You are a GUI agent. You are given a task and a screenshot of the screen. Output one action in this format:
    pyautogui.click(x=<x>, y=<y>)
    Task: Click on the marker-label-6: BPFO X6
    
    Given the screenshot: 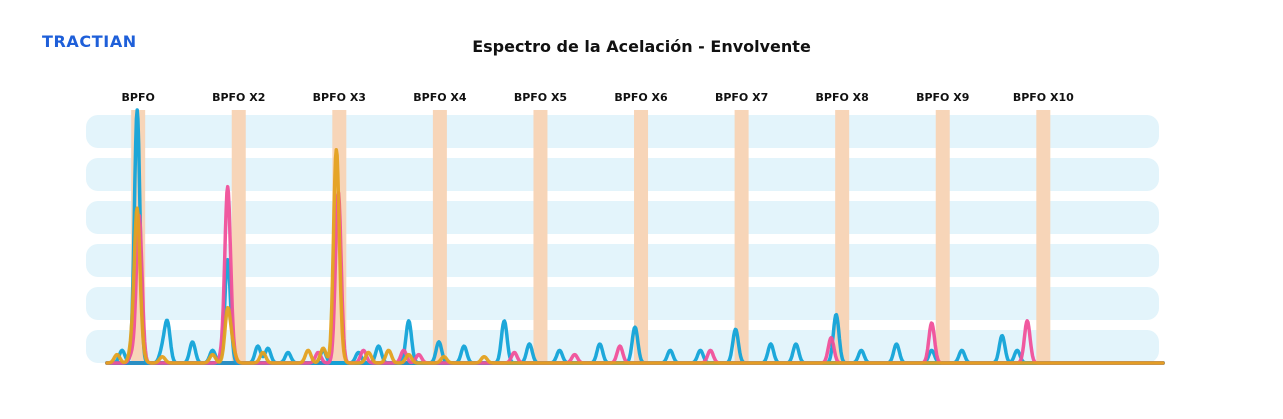 What is the action you would take?
    pyautogui.click(x=641, y=97)
    